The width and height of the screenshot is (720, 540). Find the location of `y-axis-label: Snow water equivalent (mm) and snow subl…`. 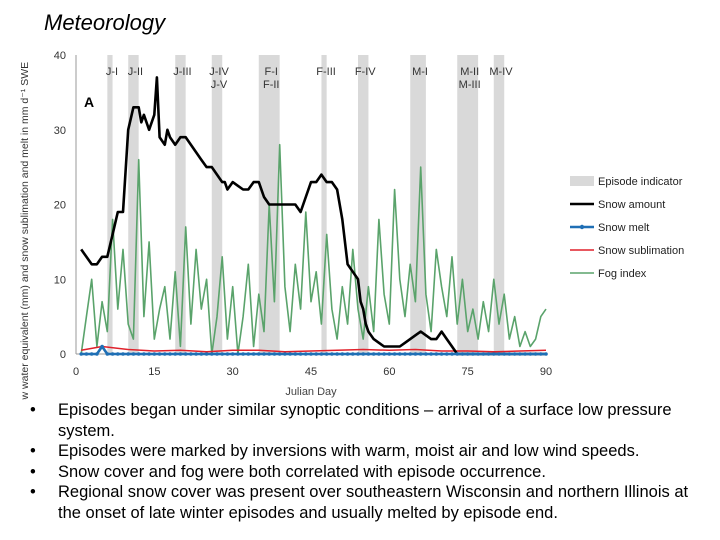

y-axis-label: Snow water equivalent (mm) and snow subl… is located at coordinates (25, 231).